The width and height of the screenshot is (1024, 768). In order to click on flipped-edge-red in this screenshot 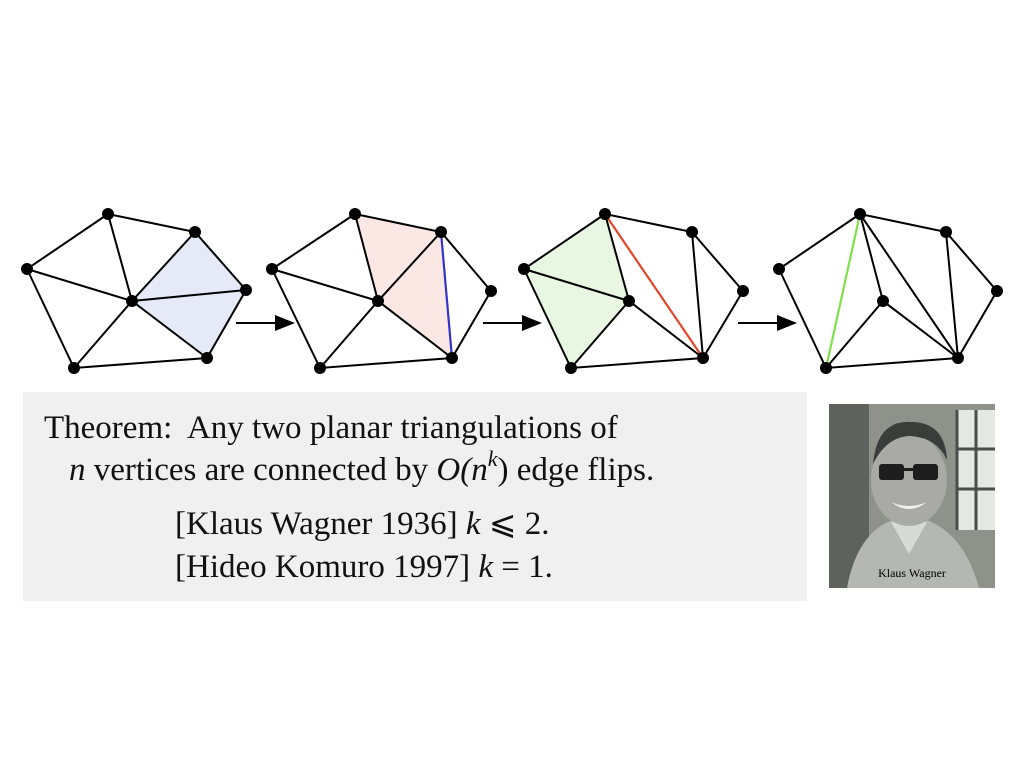, I will do `click(654, 286)`.